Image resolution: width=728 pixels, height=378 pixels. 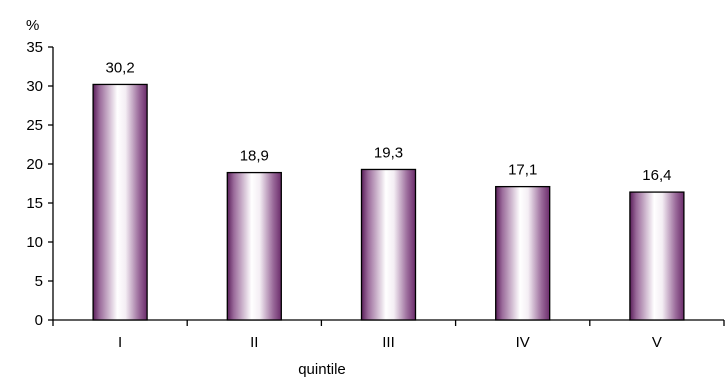 I want to click on y-tick-label: 10, so click(x=34, y=242).